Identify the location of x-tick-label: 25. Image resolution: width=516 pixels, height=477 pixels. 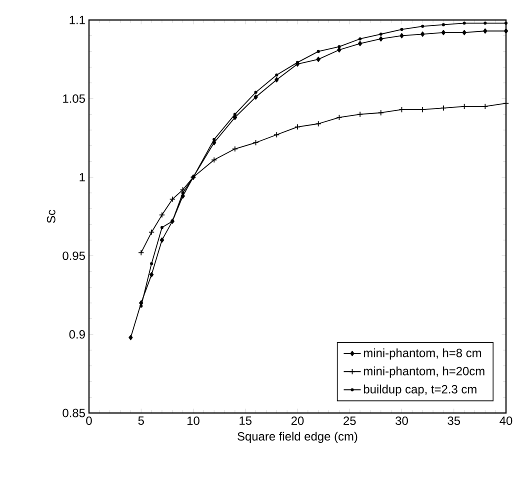
(350, 420).